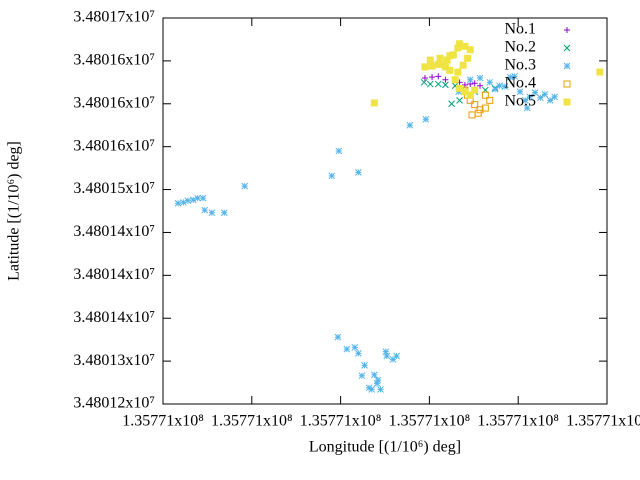 The height and width of the screenshot is (480, 640). I want to click on y-tick-label: 3.48013x10⁷, so click(114, 360).